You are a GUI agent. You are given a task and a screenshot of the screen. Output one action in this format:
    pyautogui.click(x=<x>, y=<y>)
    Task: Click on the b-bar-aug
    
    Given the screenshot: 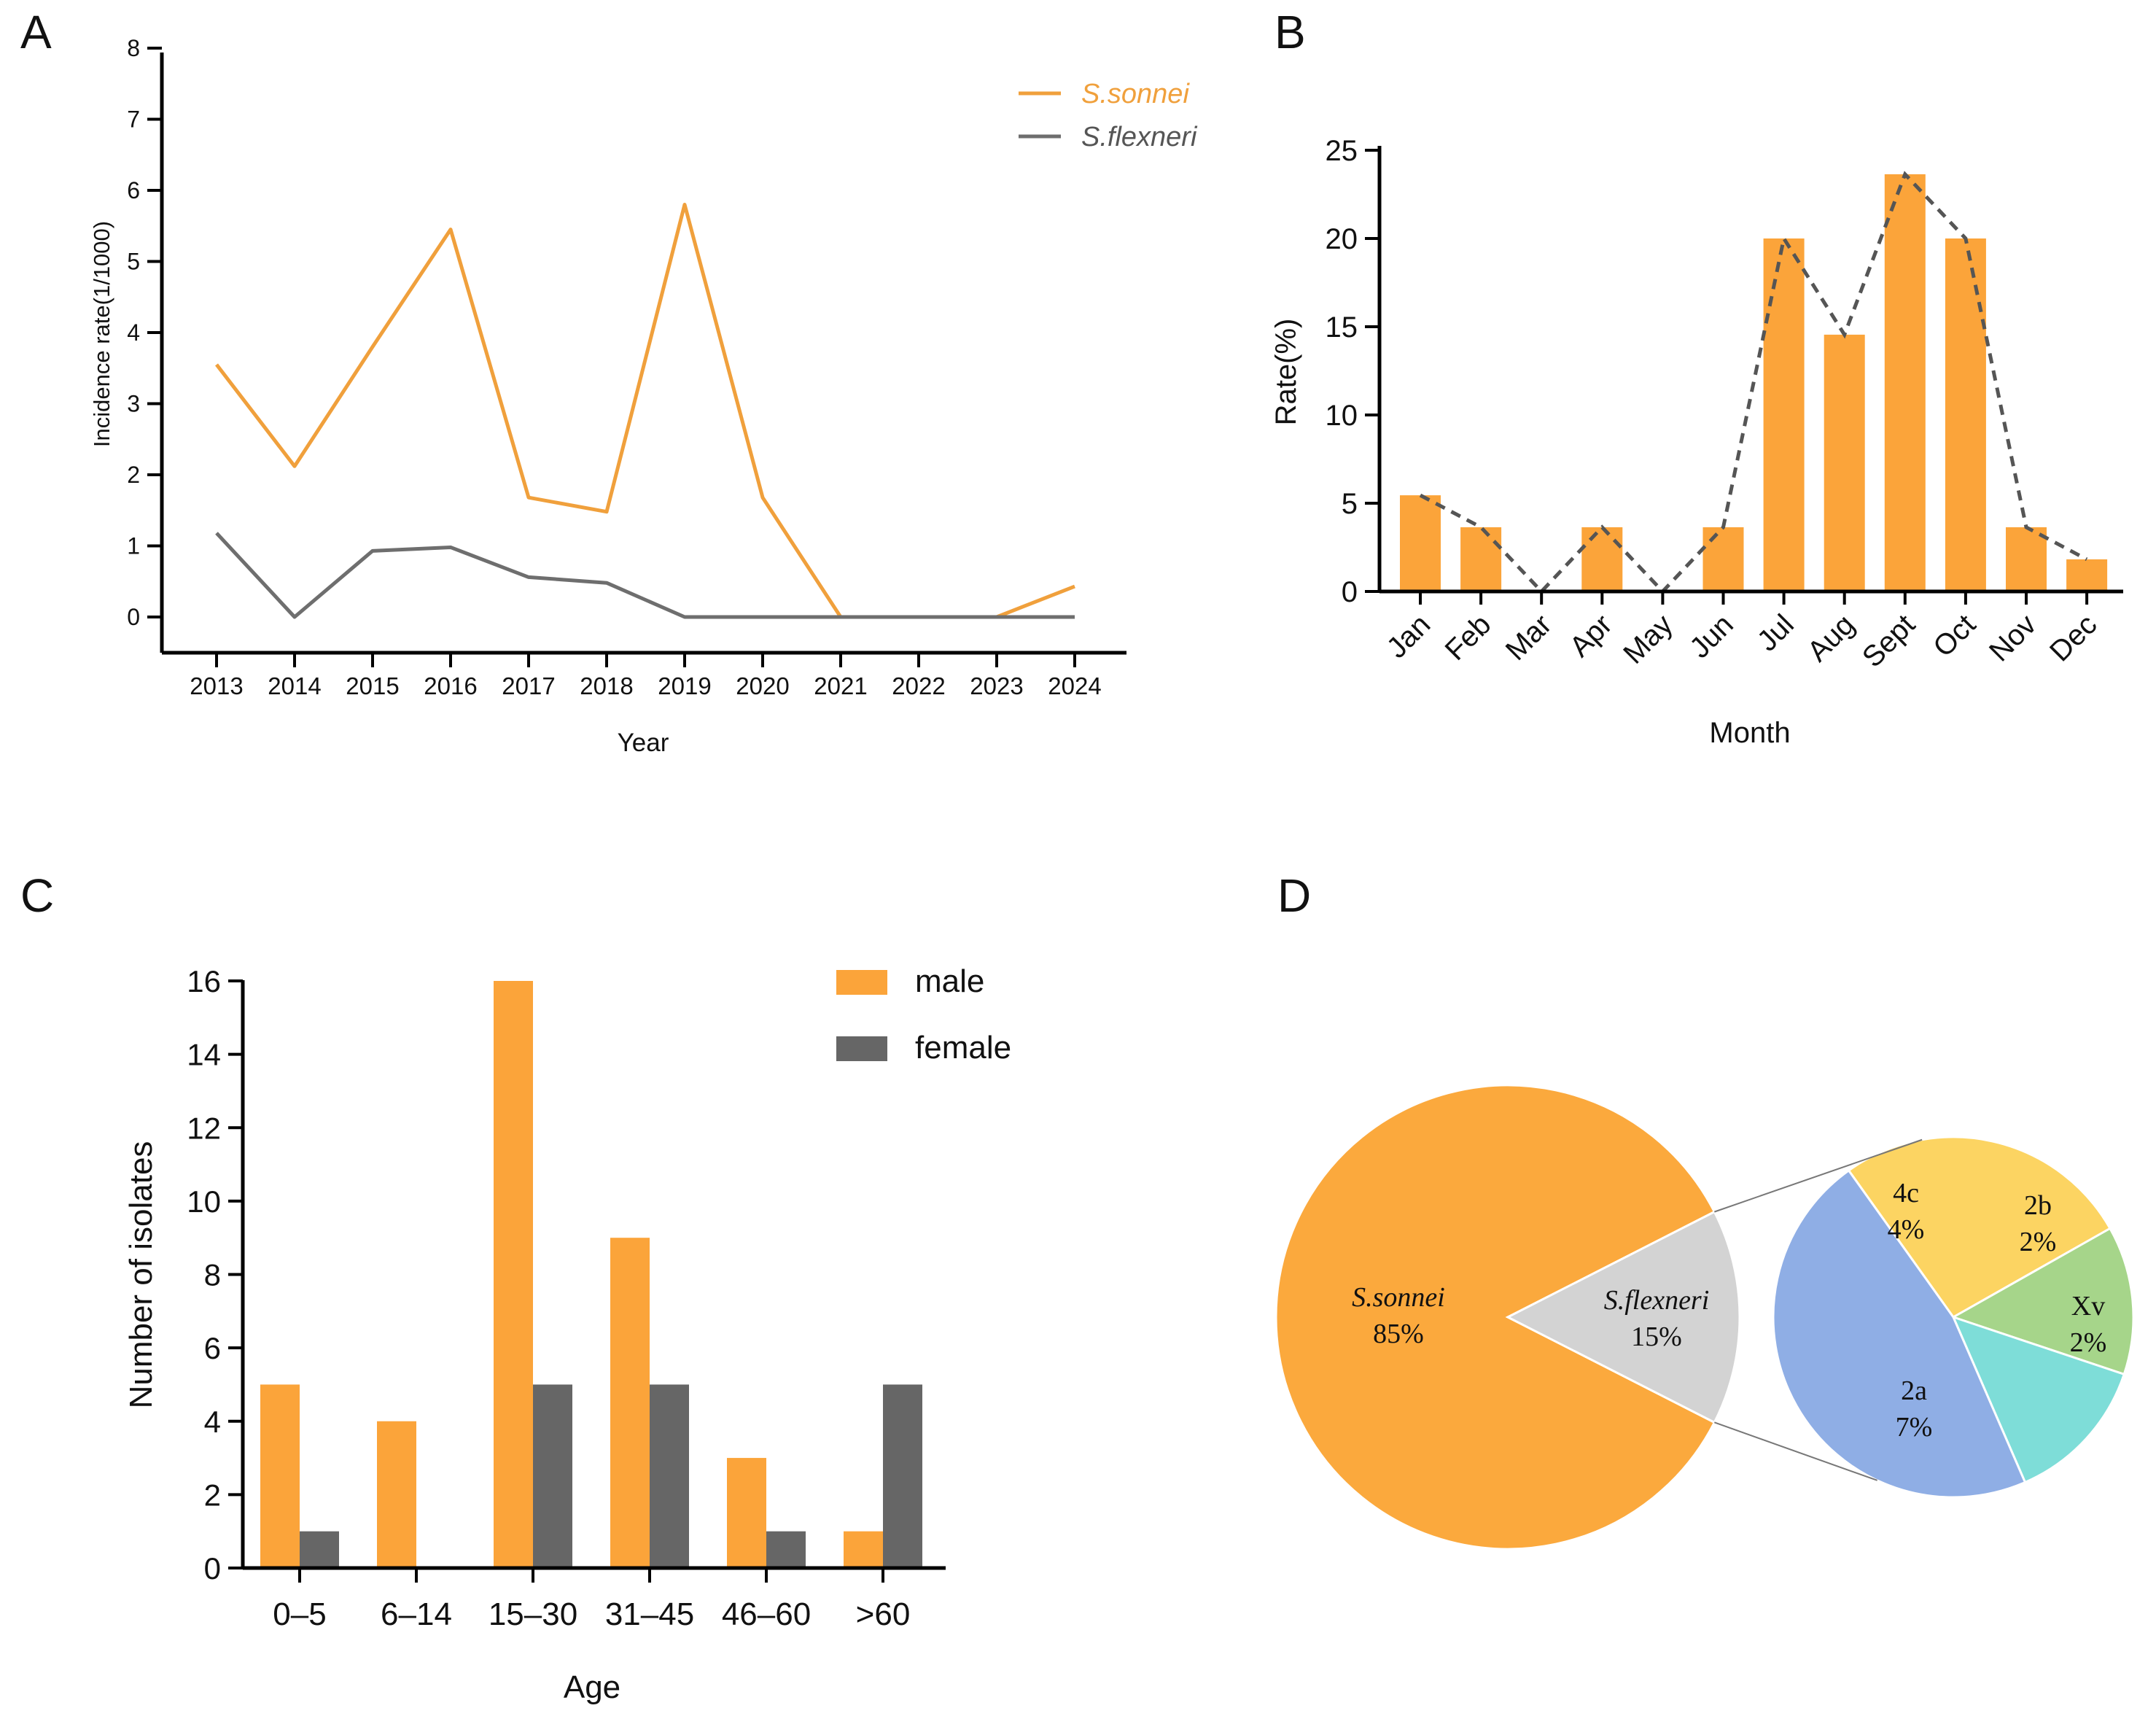 What is the action you would take?
    pyautogui.click(x=1844, y=463)
    